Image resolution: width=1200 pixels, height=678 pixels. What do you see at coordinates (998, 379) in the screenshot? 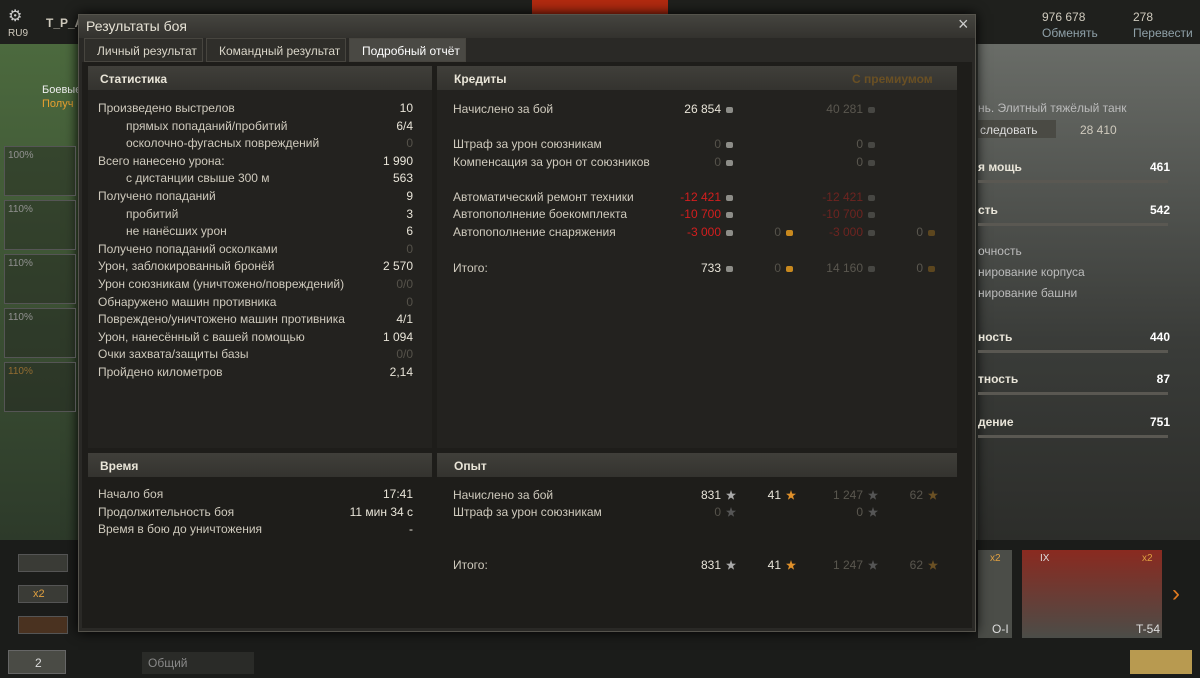
I see `param-label: тность` at bounding box center [998, 379].